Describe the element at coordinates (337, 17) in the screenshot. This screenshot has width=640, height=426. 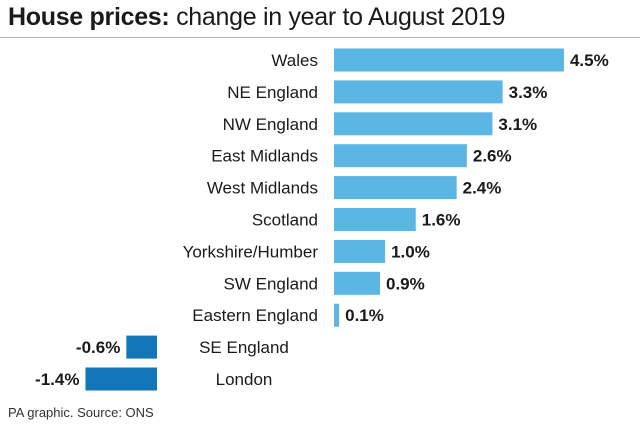
I see `chart-title-rest: change in year to August 2019` at that location.